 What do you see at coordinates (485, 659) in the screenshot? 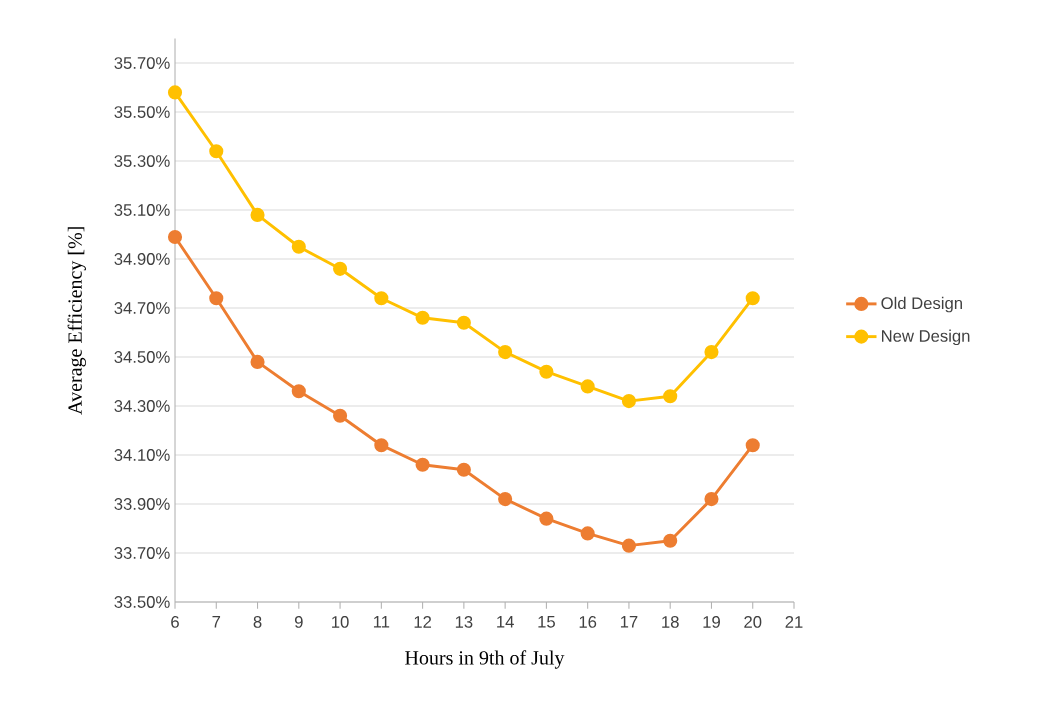
I see `x-axis-title: Hours in 9th of July` at bounding box center [485, 659].